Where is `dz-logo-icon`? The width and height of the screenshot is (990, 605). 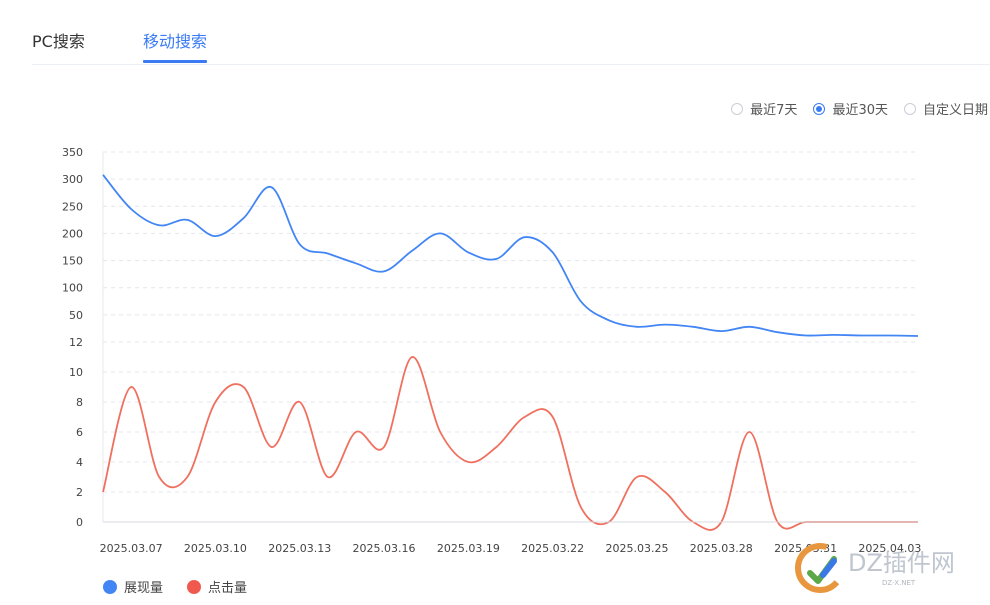
dz-logo-icon is located at coordinates (820, 568).